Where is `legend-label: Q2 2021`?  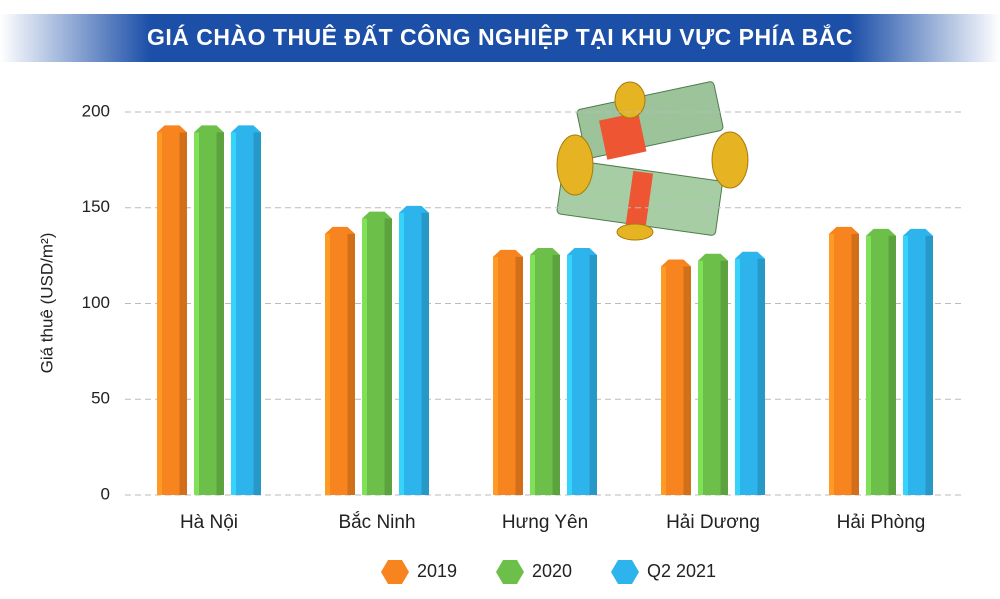
legend-label: Q2 2021 is located at coordinates (681, 571).